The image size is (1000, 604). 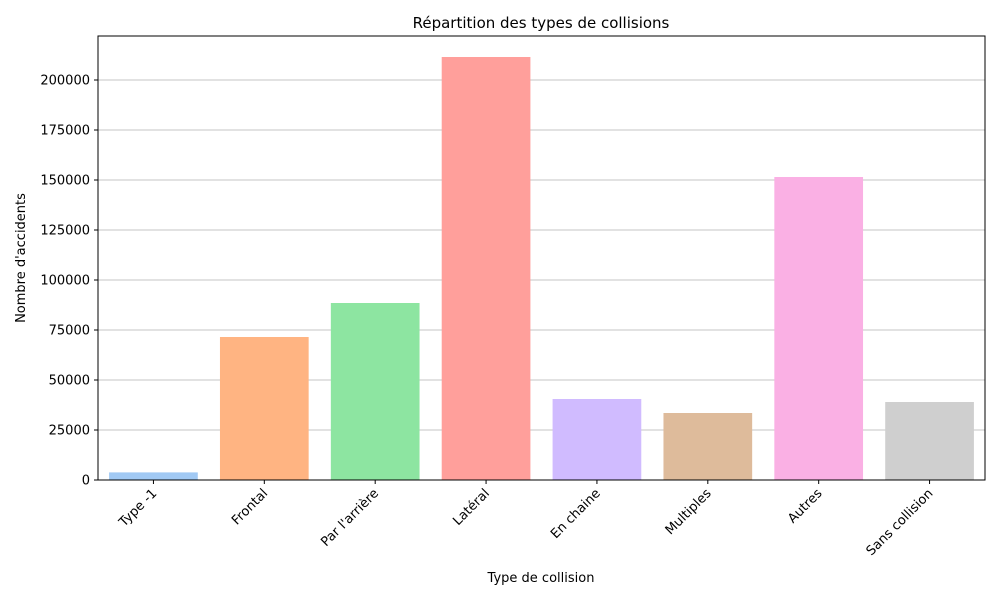 I want to click on chart-title: Répartition des types de collisions, so click(x=541, y=23).